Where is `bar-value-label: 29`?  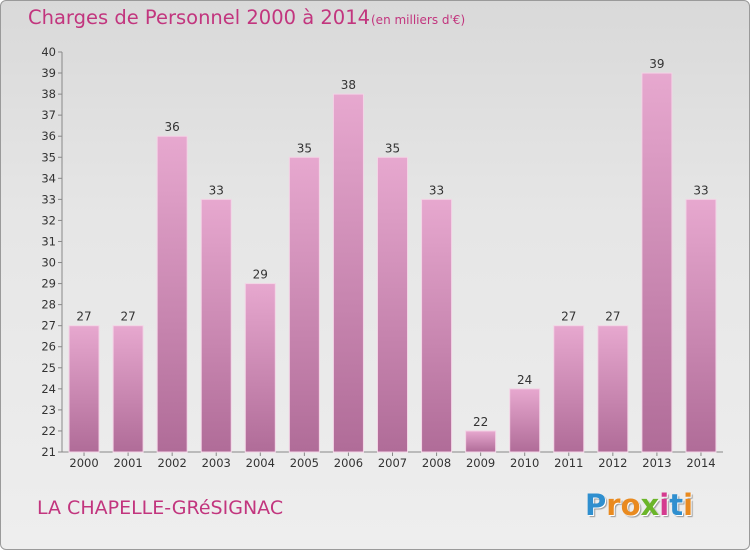
bar-value-label: 29 is located at coordinates (260, 275).